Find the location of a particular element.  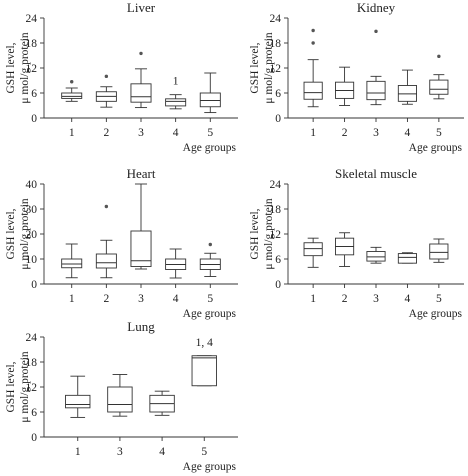

y-tick-label: 40 is located at coordinates (32, 185).